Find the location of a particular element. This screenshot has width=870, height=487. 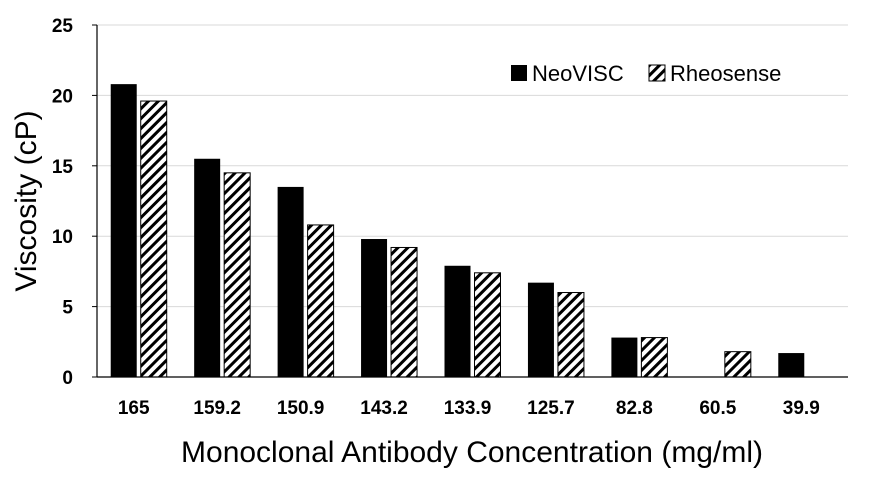

x-tick-label: 150.9 is located at coordinates (301, 408).